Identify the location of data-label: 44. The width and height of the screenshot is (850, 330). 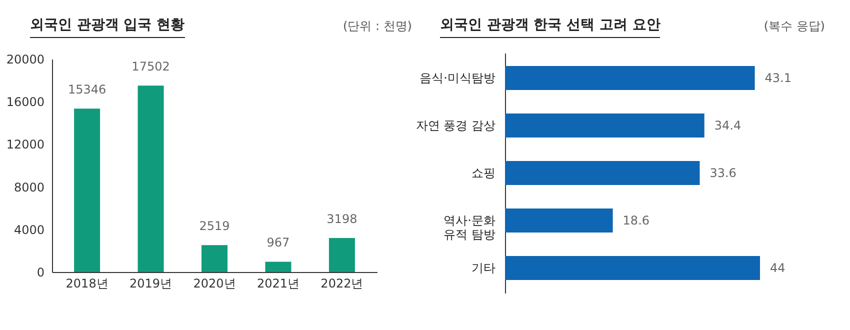
(778, 268).